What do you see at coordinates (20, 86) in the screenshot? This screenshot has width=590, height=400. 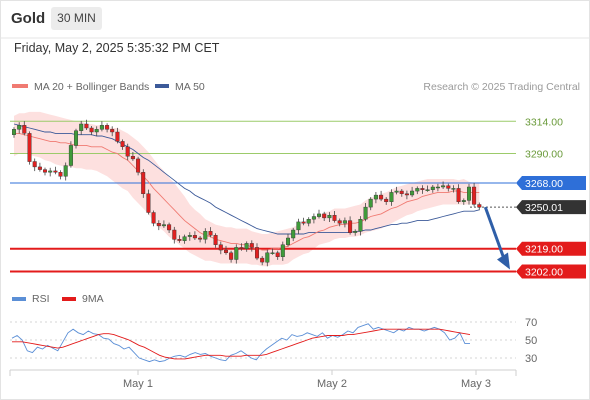 I see `ma20-swatch` at bounding box center [20, 86].